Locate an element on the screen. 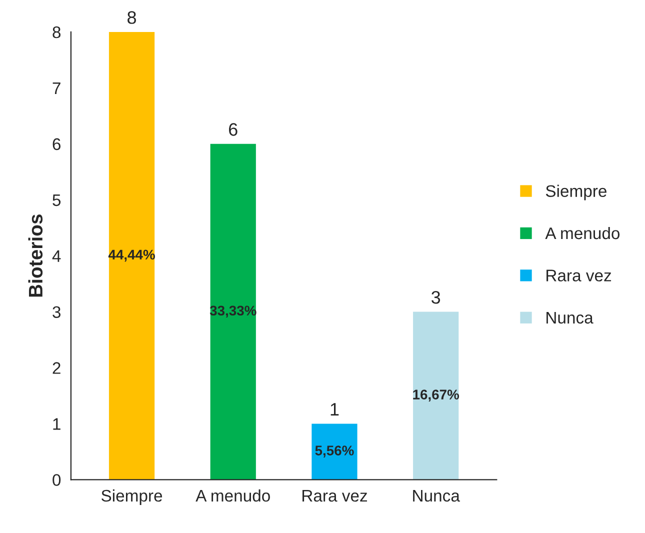  y-tick-label: 0 is located at coordinates (56, 480).